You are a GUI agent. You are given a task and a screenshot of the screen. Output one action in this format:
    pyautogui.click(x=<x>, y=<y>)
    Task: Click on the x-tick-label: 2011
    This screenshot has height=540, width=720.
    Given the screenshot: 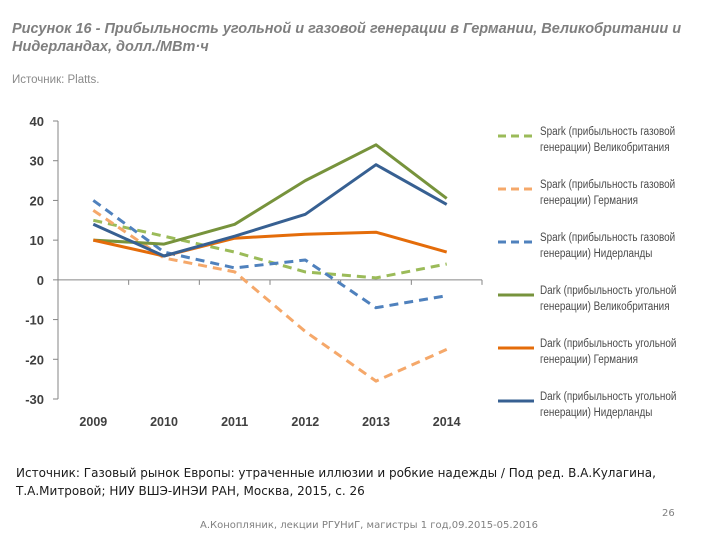 What is the action you would take?
    pyautogui.click(x=234, y=422)
    